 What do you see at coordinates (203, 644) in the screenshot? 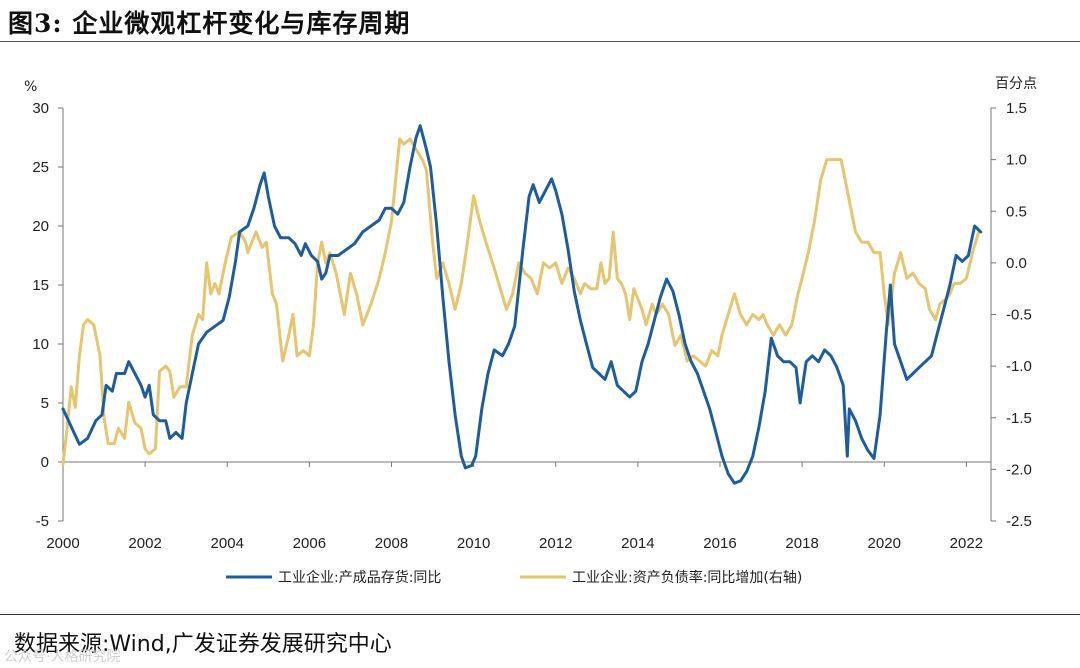
I see `source-note: 数据来源:Wind,广发证券发展研究中心` at bounding box center [203, 644].